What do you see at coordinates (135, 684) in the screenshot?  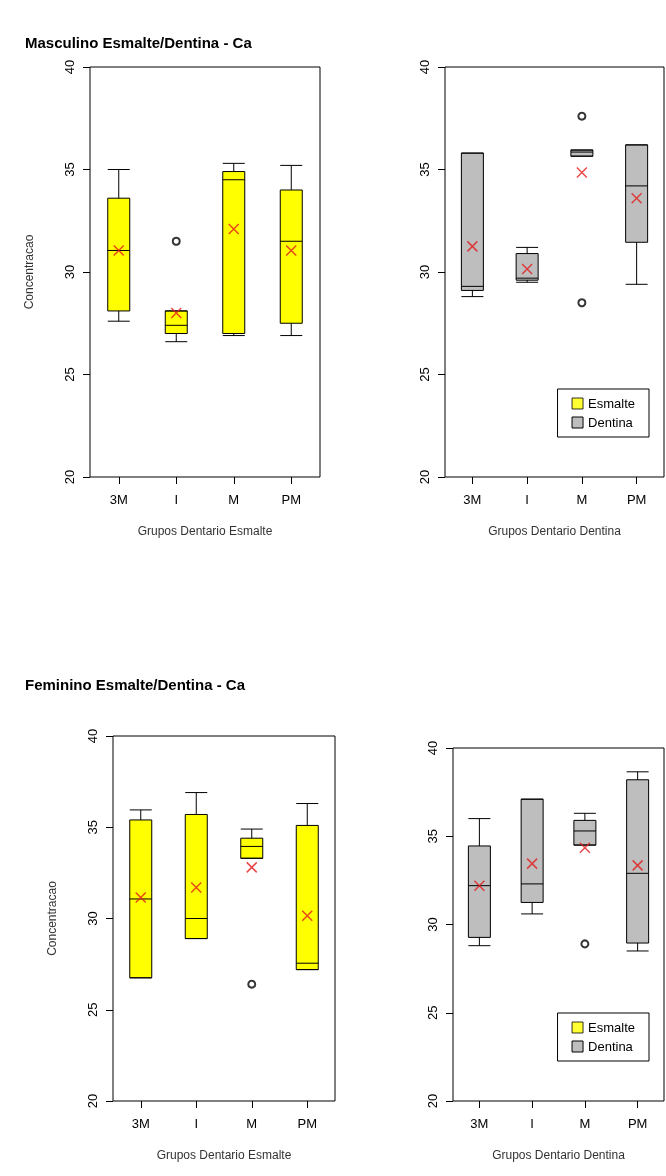 I see `chart-title: Feminino Esmalte/Dentina - Ca` at bounding box center [135, 684].